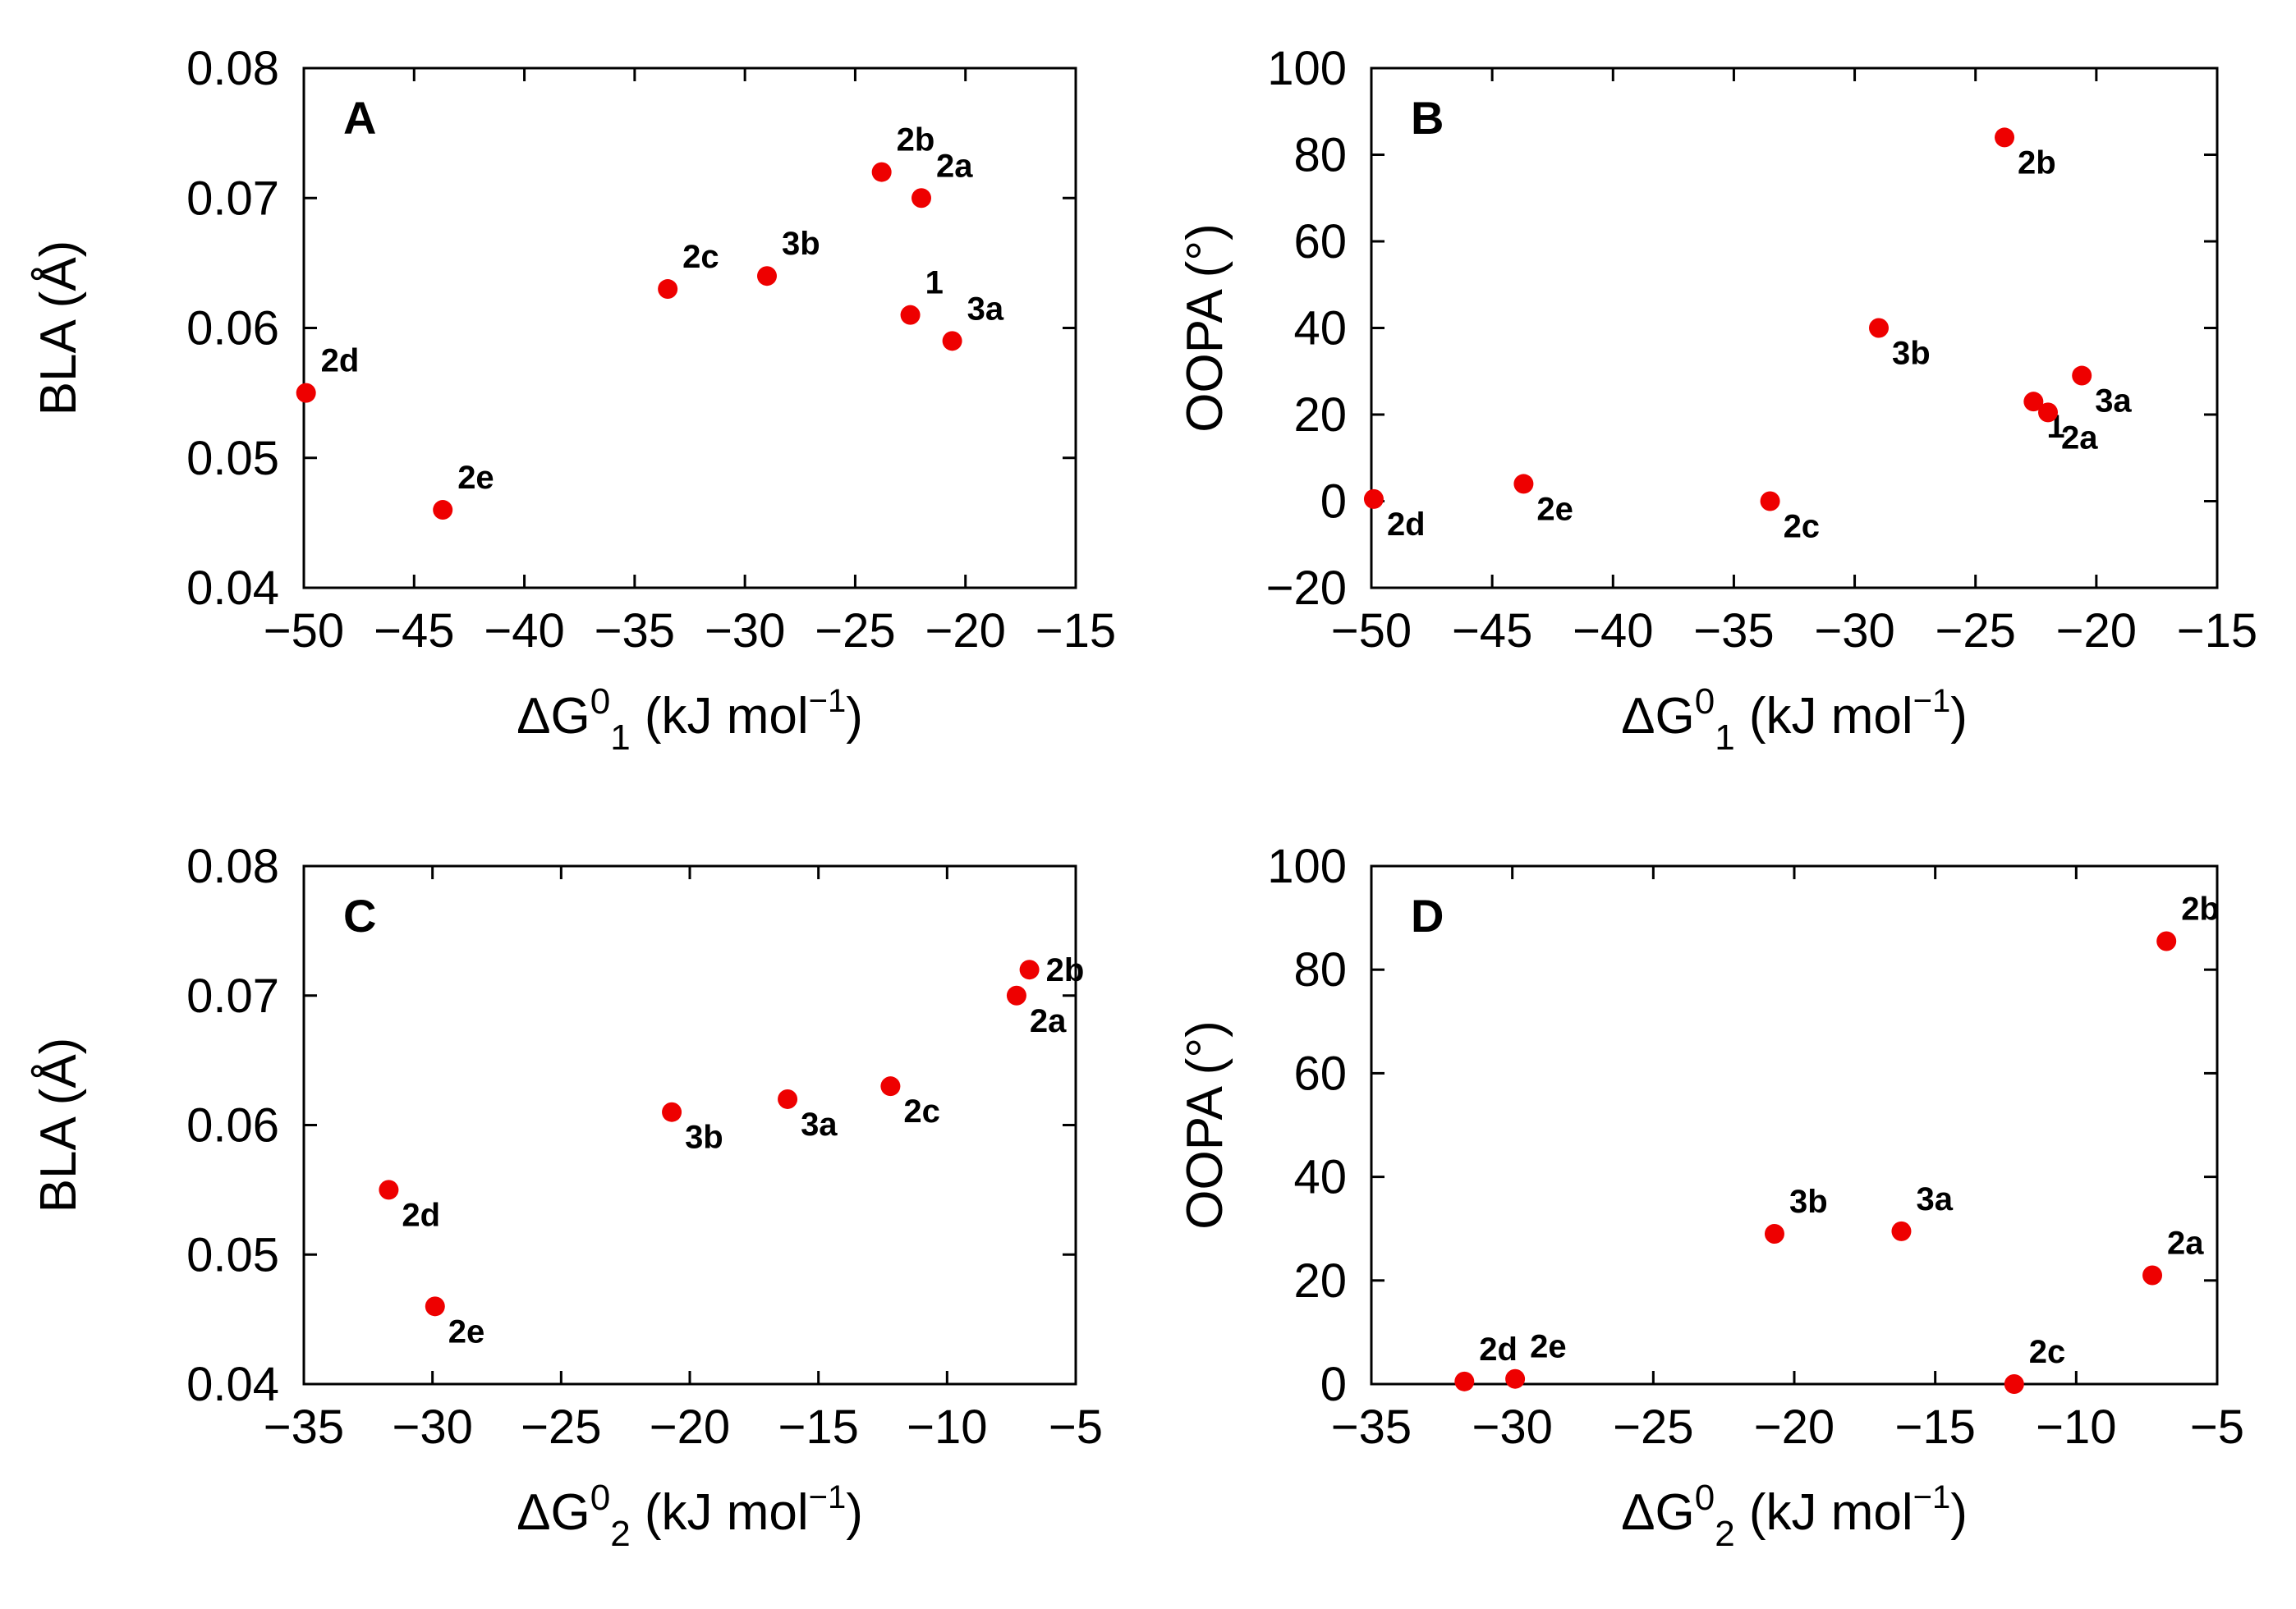  Describe the element at coordinates (690, 719) in the screenshot. I see `x-axis-label: ΔG01 (kJ mol−1)` at that location.